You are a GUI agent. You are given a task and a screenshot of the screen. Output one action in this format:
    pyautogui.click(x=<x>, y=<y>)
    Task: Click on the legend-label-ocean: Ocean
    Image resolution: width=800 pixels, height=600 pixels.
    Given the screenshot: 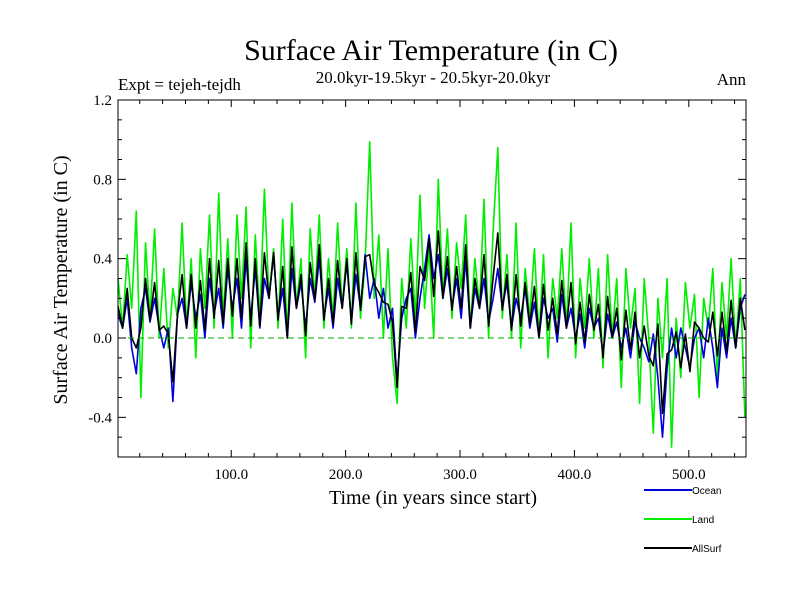 What is the action you would take?
    pyautogui.click(x=706, y=491)
    